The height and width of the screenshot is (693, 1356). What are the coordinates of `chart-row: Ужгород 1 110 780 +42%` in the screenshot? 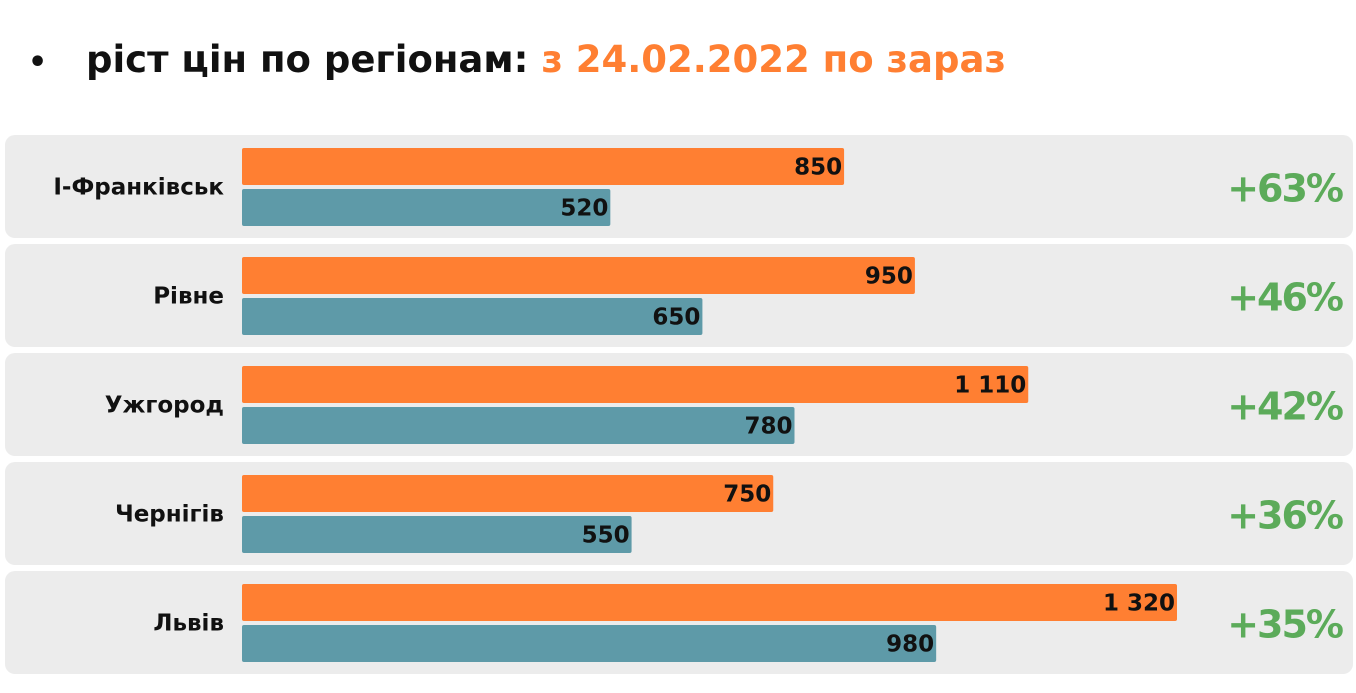 It's located at (679, 404).